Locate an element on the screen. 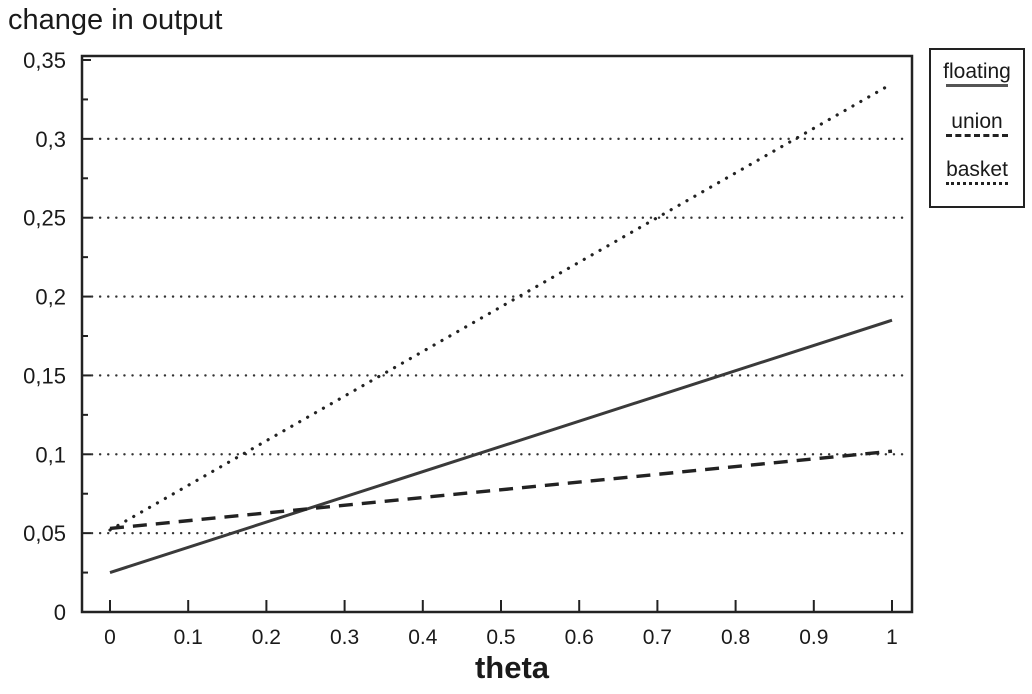  y-tick-label: 0,25 is located at coordinates (44, 218).